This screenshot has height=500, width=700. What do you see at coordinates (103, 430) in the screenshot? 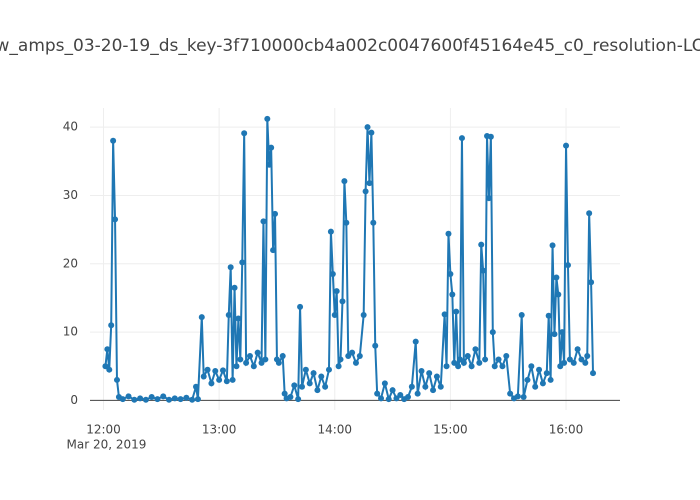
I see `x-tick-label: 12:00` at bounding box center [103, 430].